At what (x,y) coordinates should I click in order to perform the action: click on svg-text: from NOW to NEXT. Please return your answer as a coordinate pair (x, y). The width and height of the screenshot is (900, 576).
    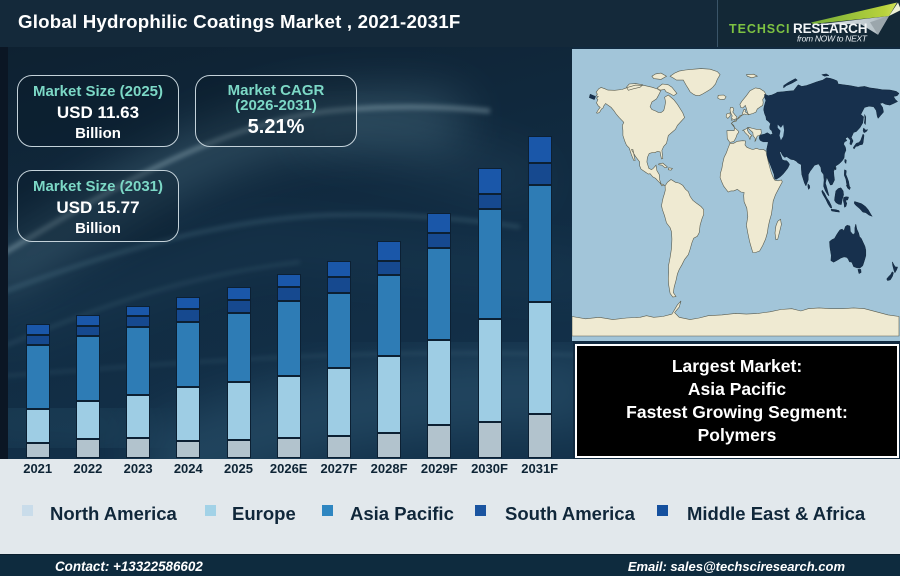
    Looking at the image, I should click on (832, 39).